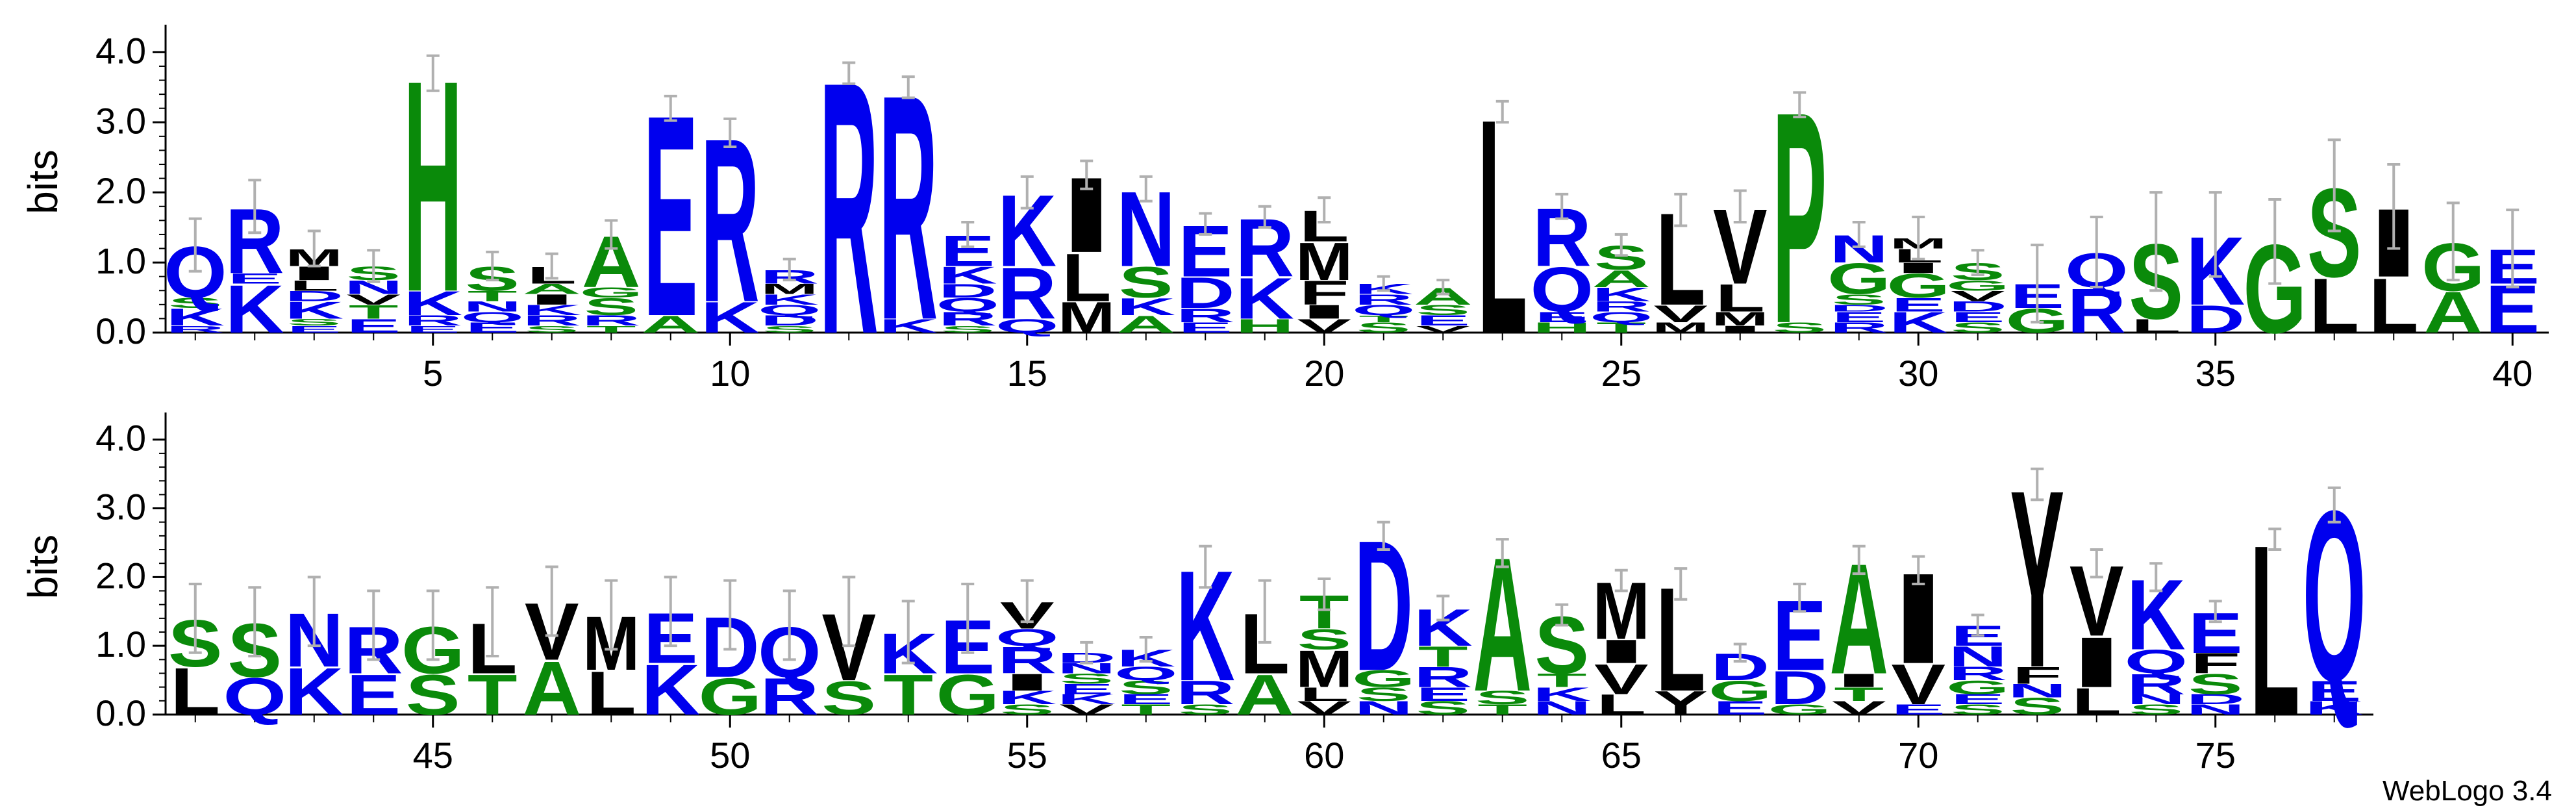  What do you see at coordinates (2097, 280) in the screenshot?
I see `logo-column: RQ` at bounding box center [2097, 280].